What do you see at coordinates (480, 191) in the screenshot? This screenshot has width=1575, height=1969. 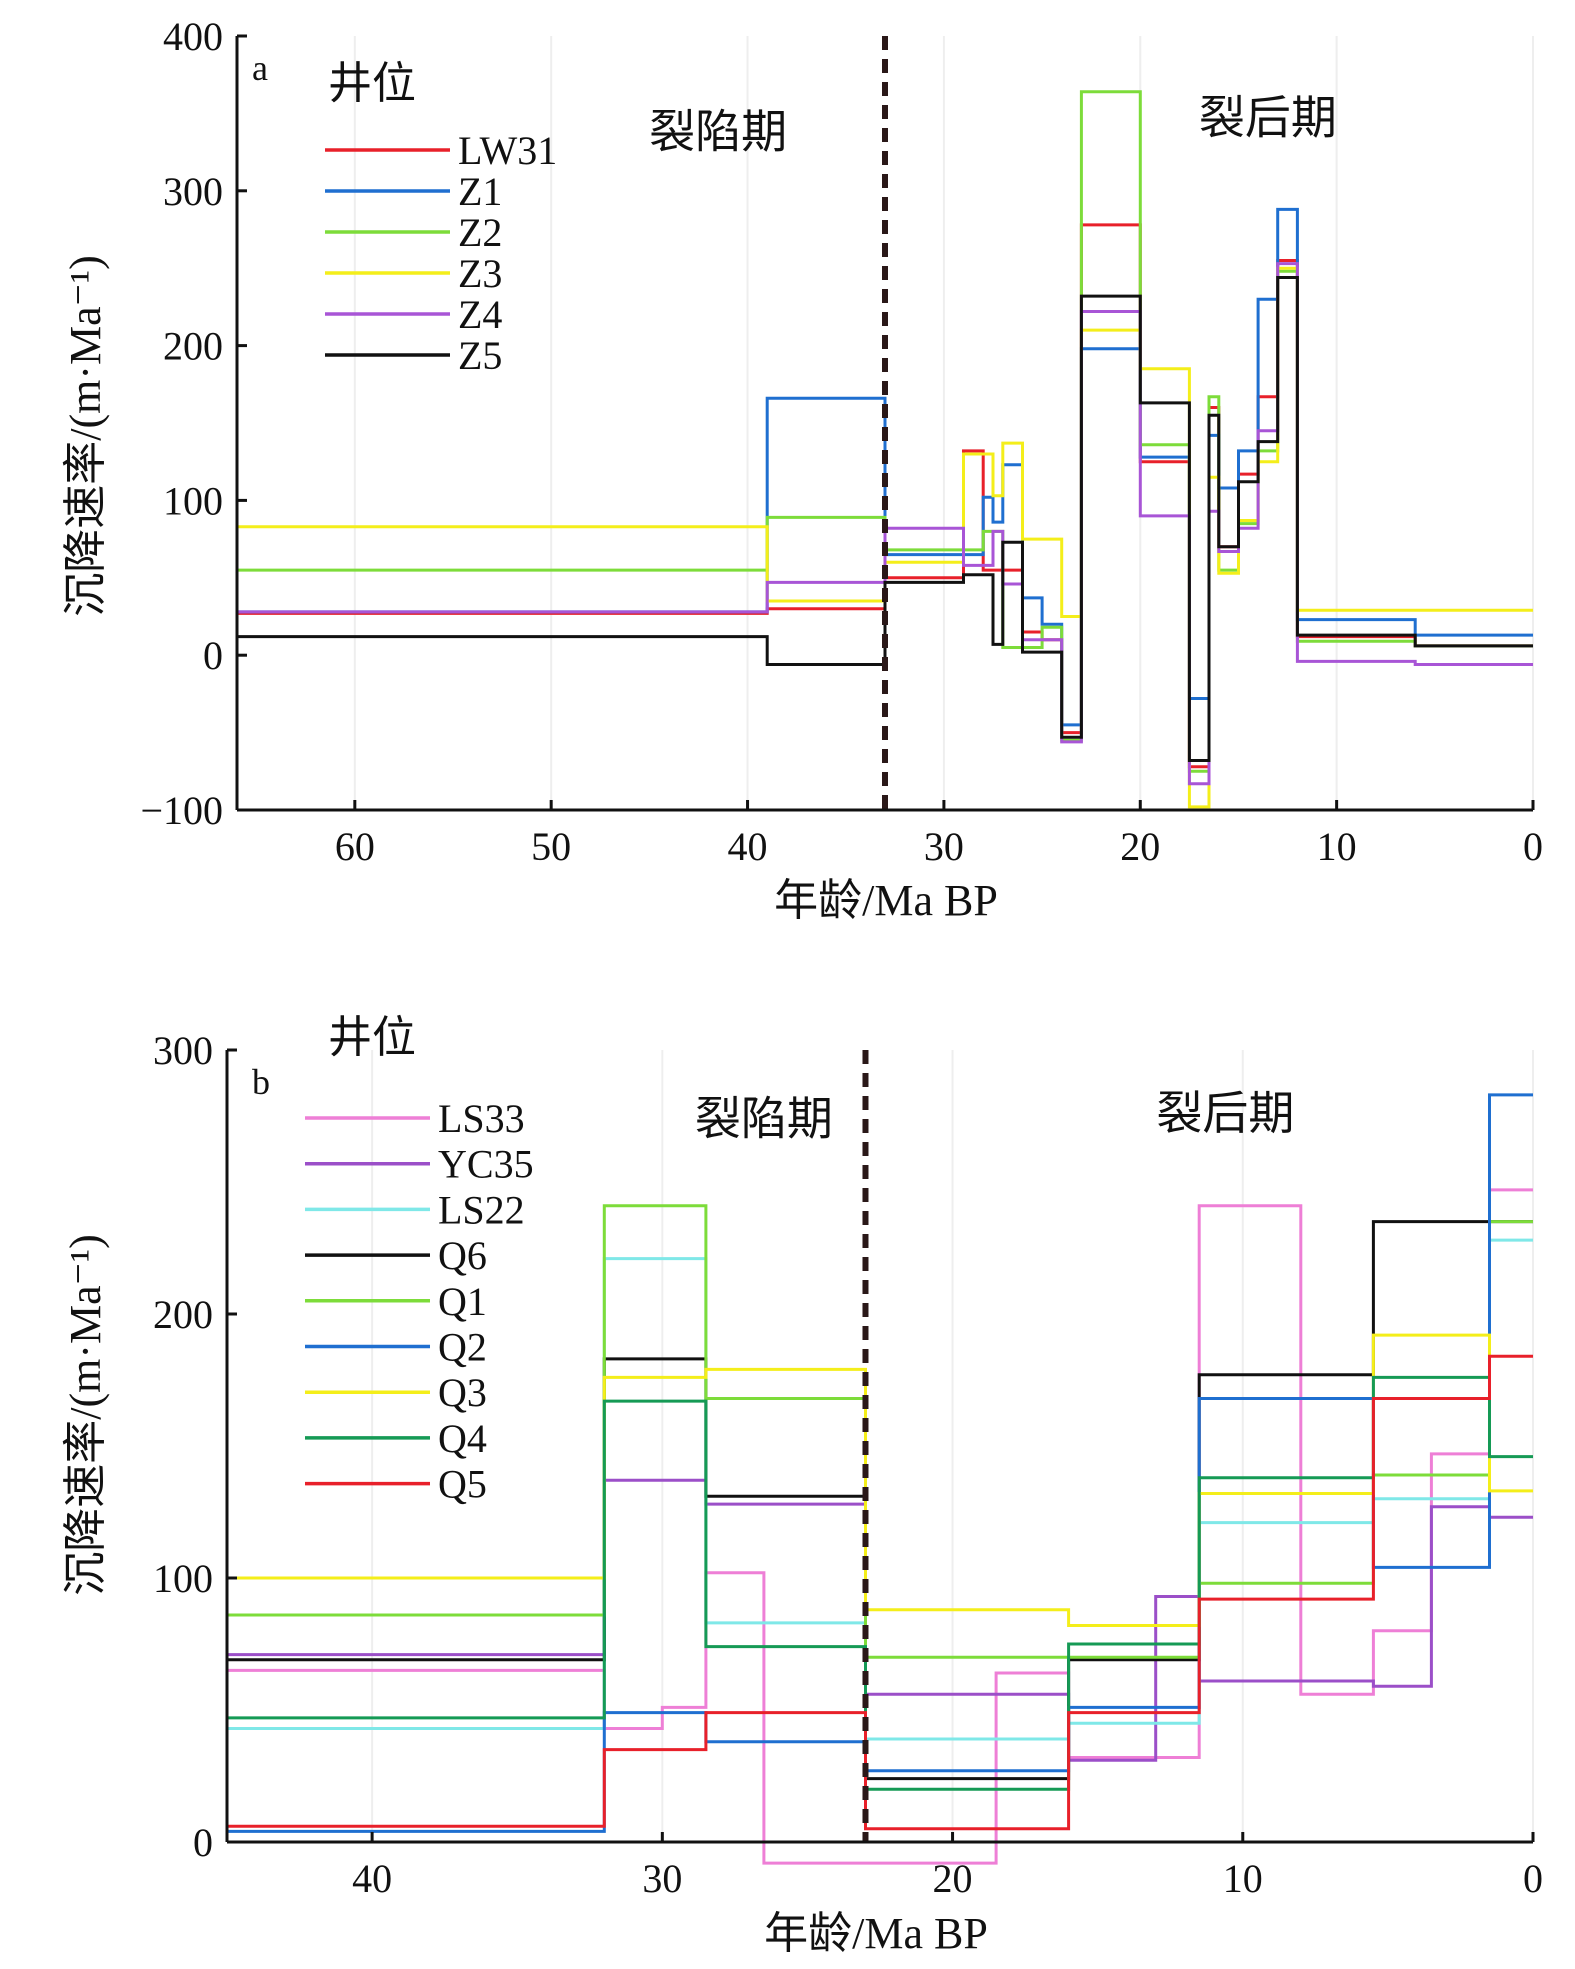 I see `legend-label-z1: Z1` at bounding box center [480, 191].